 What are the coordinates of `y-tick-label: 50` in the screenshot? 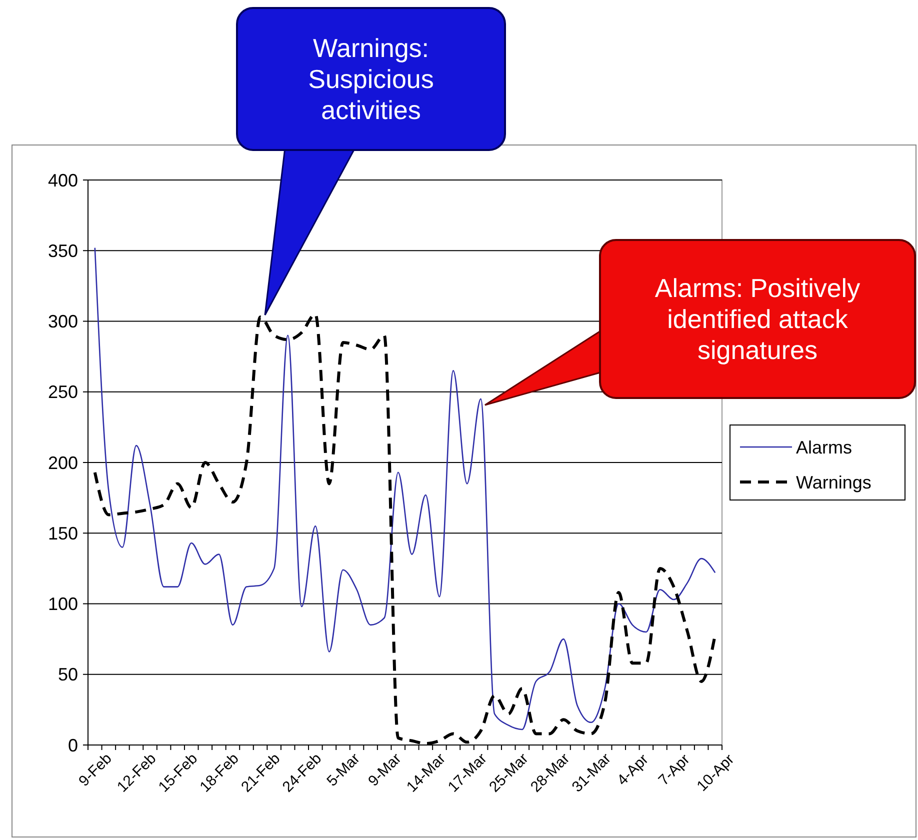 It's located at (68, 674).